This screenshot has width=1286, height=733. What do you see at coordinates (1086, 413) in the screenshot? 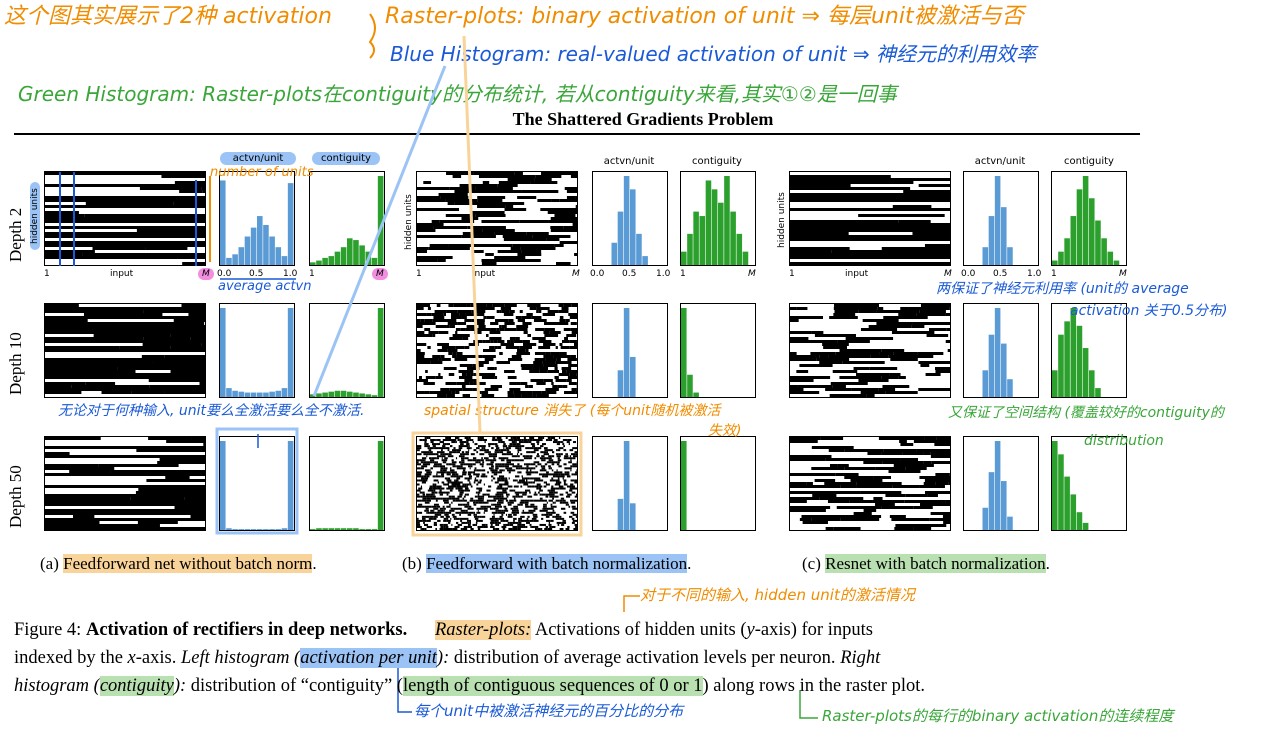
I see `note-resnet-spatial: 又保证了空间结构 (覆盖较好的contiguity的` at bounding box center [1086, 413].